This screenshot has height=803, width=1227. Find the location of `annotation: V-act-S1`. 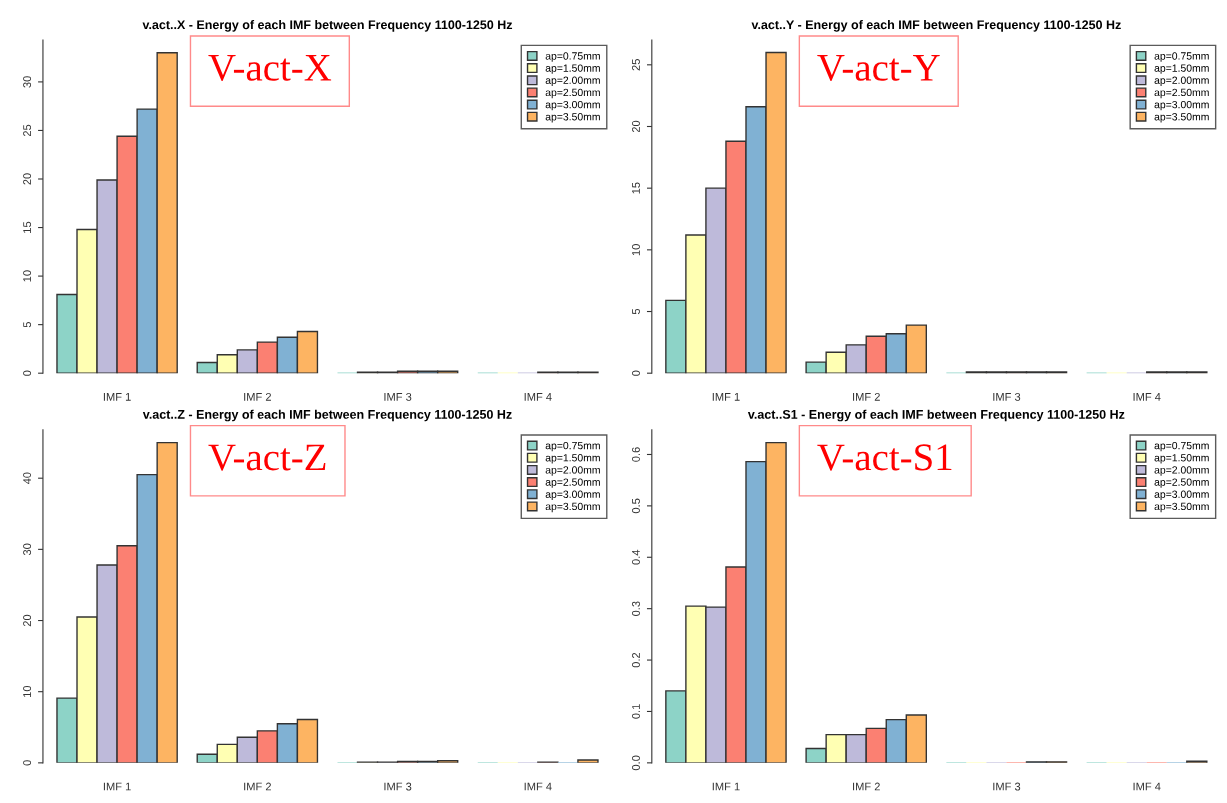

annotation: V-act-S1 is located at coordinates (884, 457).